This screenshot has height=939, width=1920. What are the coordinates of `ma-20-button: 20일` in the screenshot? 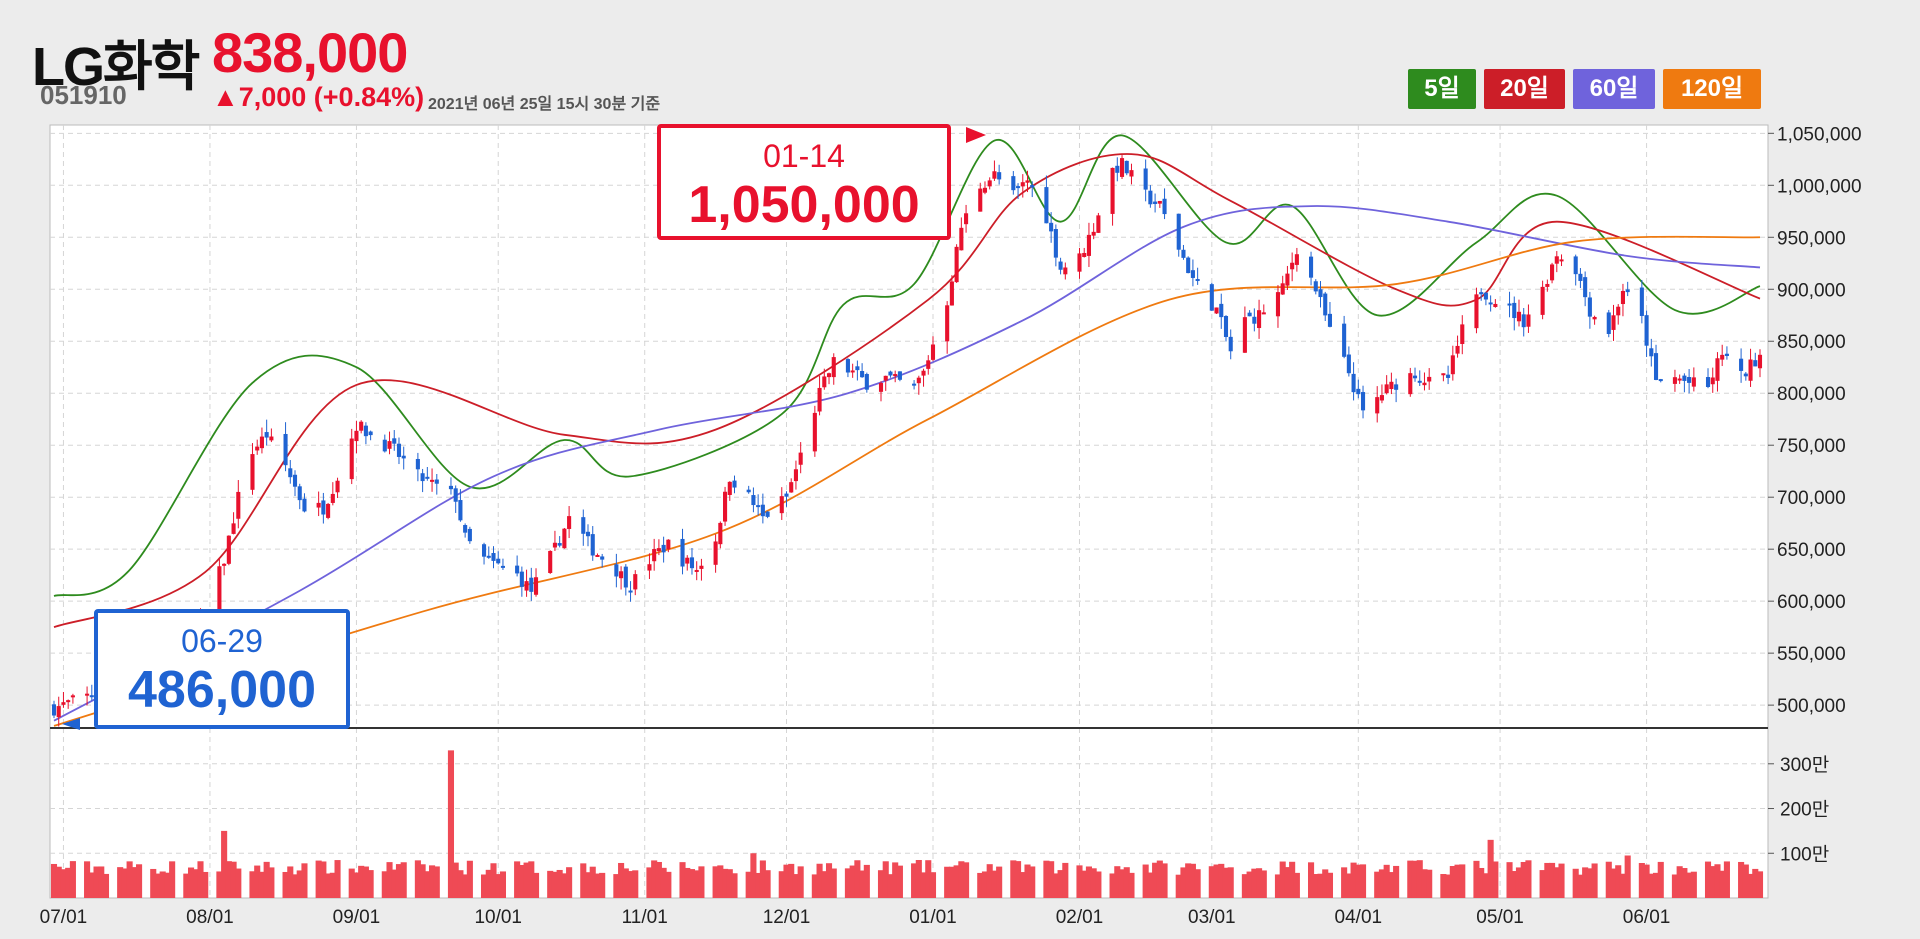 It's located at (1524, 89).